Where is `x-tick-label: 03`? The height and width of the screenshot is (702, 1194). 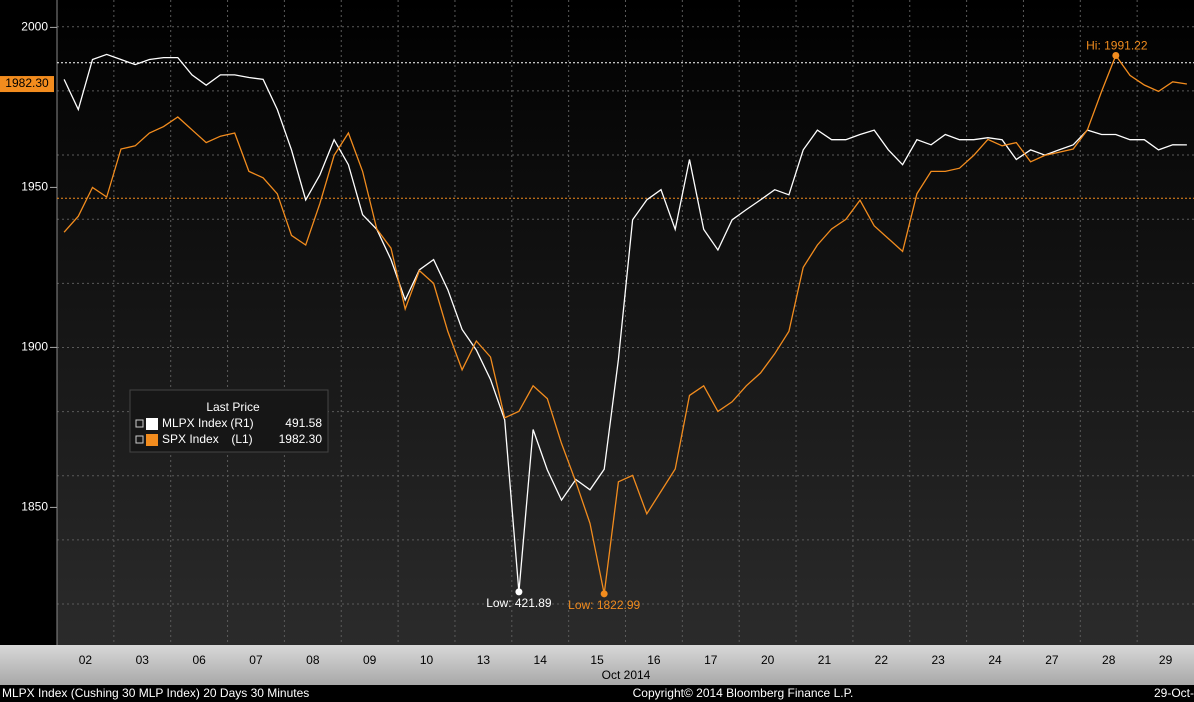
x-tick-label: 03 is located at coordinates (143, 660).